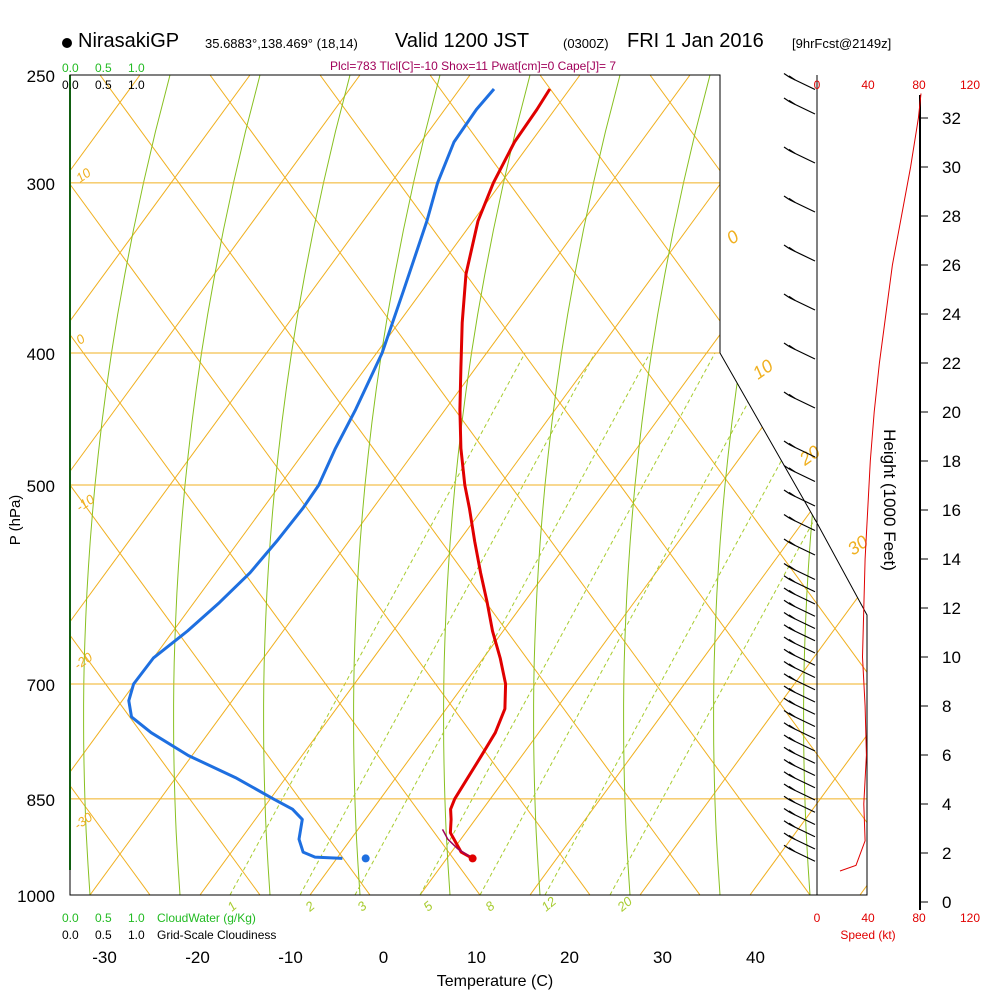 This screenshot has height=1000, width=1000. Describe the element at coordinates (817, 85) in the screenshot. I see `wind-speed-tick-top: 0` at that location.